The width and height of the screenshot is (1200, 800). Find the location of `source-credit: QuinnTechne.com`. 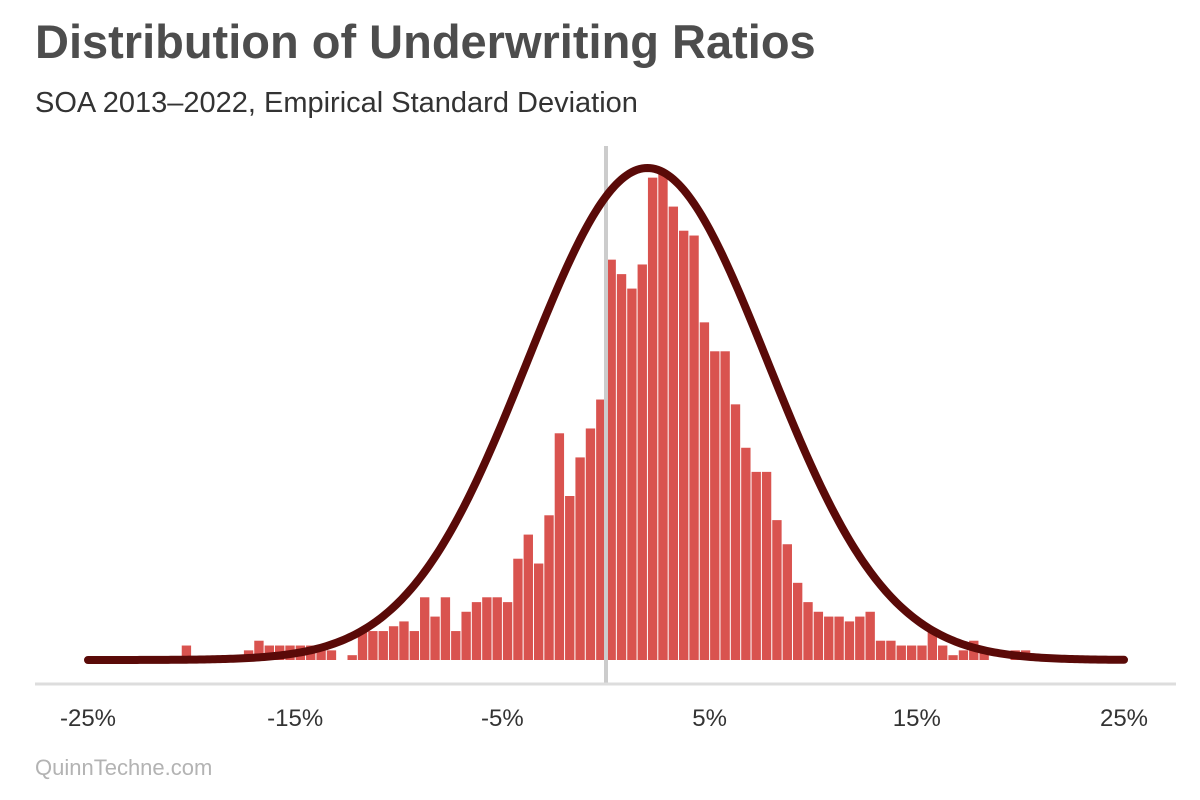

source-credit: QuinnTechne.com is located at coordinates (124, 767).